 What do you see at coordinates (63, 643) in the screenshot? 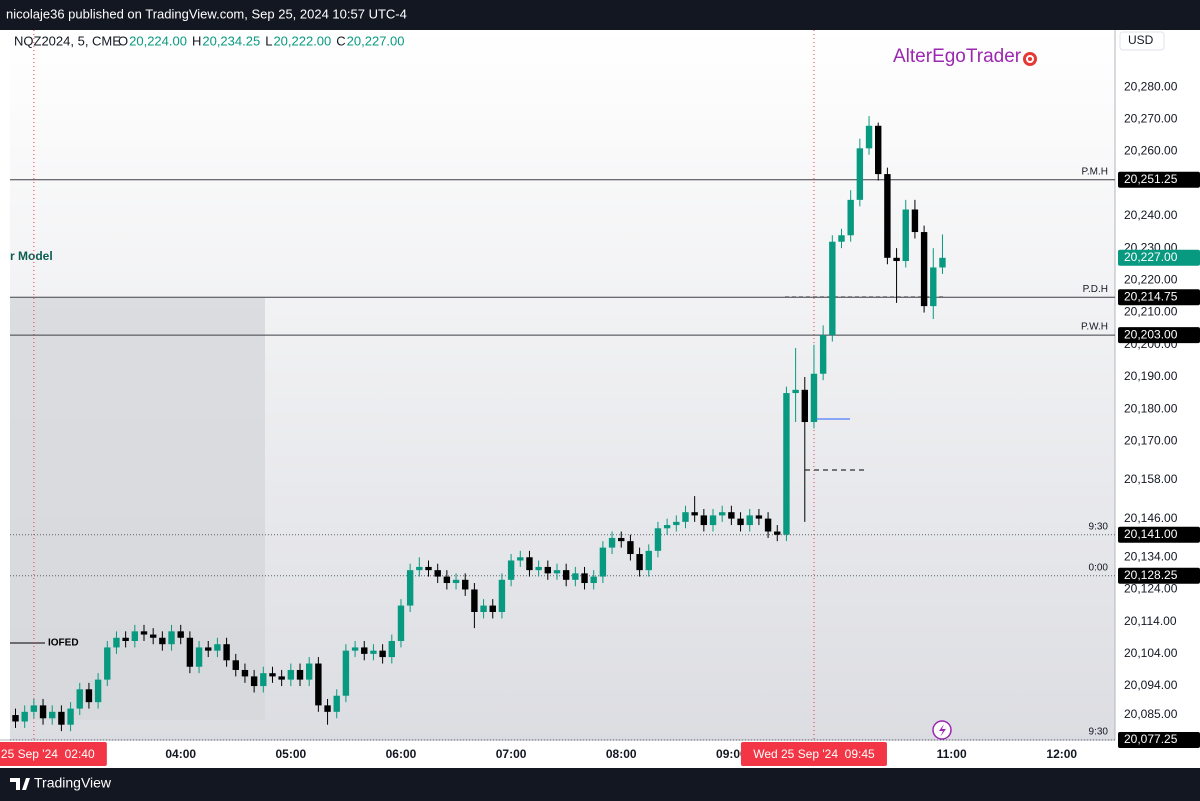
I see `annotation: IOFED` at bounding box center [63, 643].